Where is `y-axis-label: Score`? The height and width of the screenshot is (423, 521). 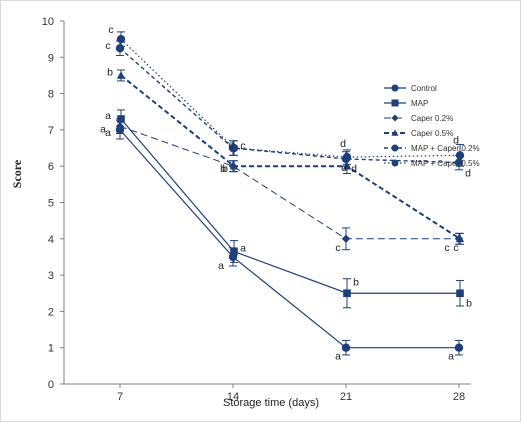 y-axis-label: Score is located at coordinates (17, 173).